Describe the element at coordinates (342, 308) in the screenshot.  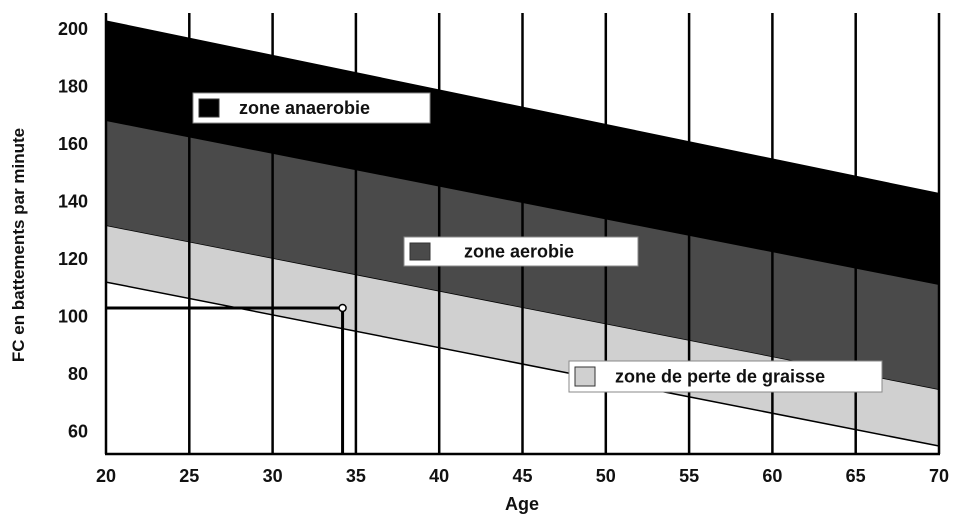
I see `marker-point` at that location.